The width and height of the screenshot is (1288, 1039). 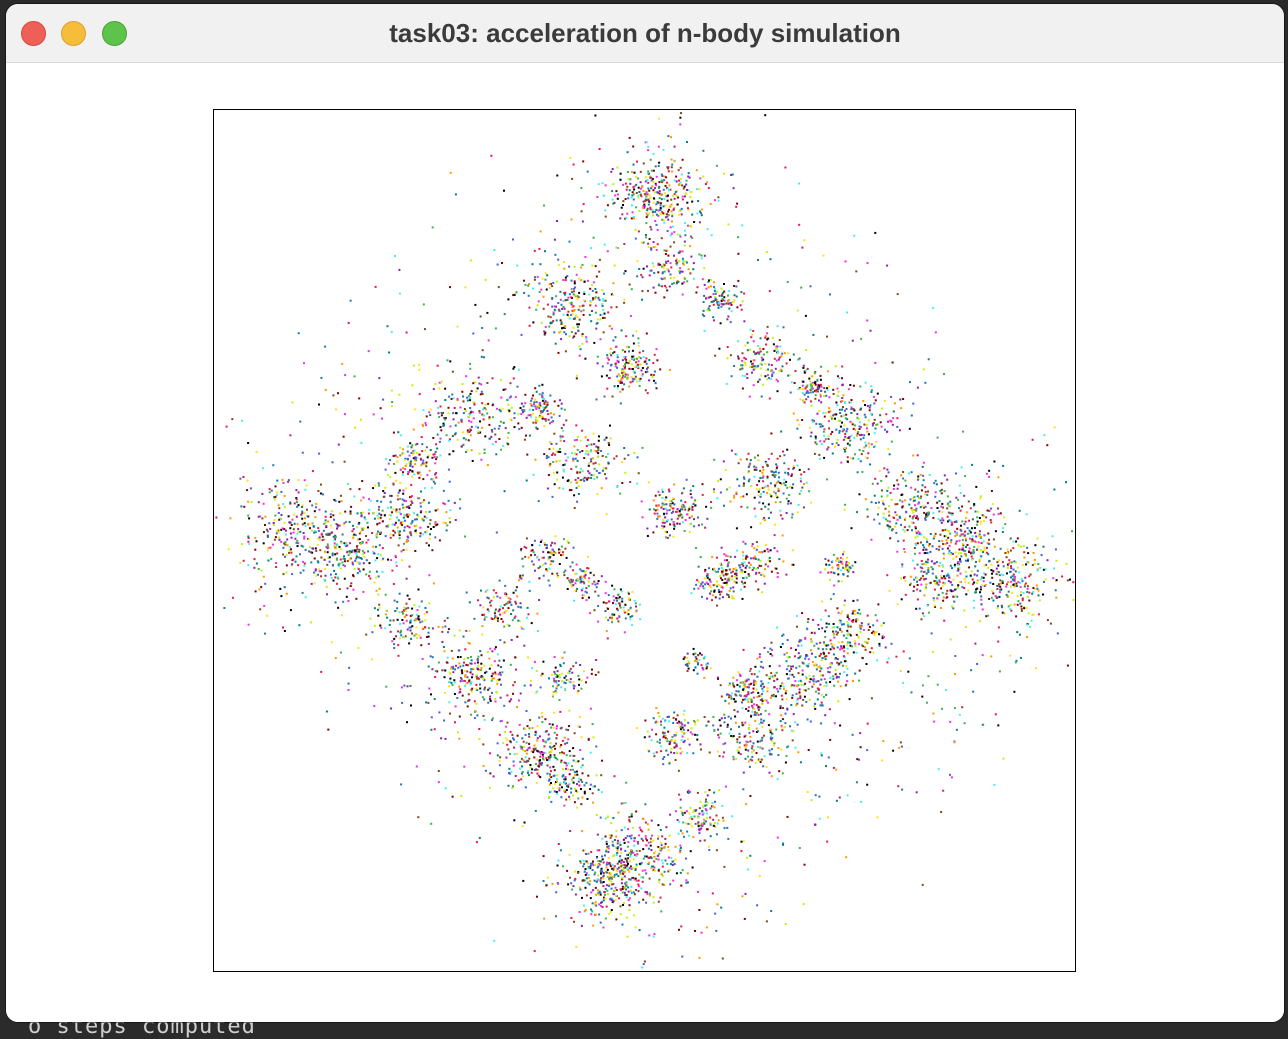 I want to click on minimize-button, so click(x=73, y=33).